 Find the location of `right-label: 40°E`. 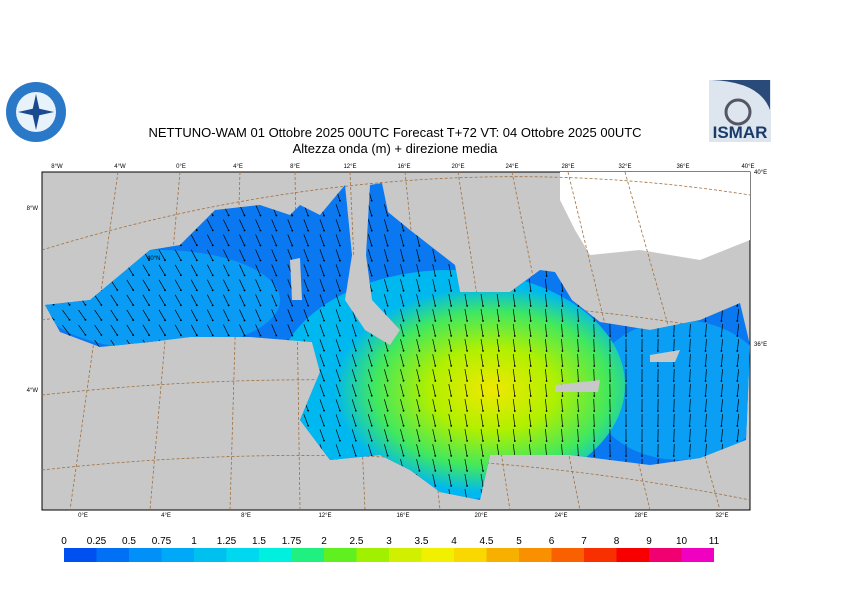

right-label: 40°E is located at coordinates (760, 173).